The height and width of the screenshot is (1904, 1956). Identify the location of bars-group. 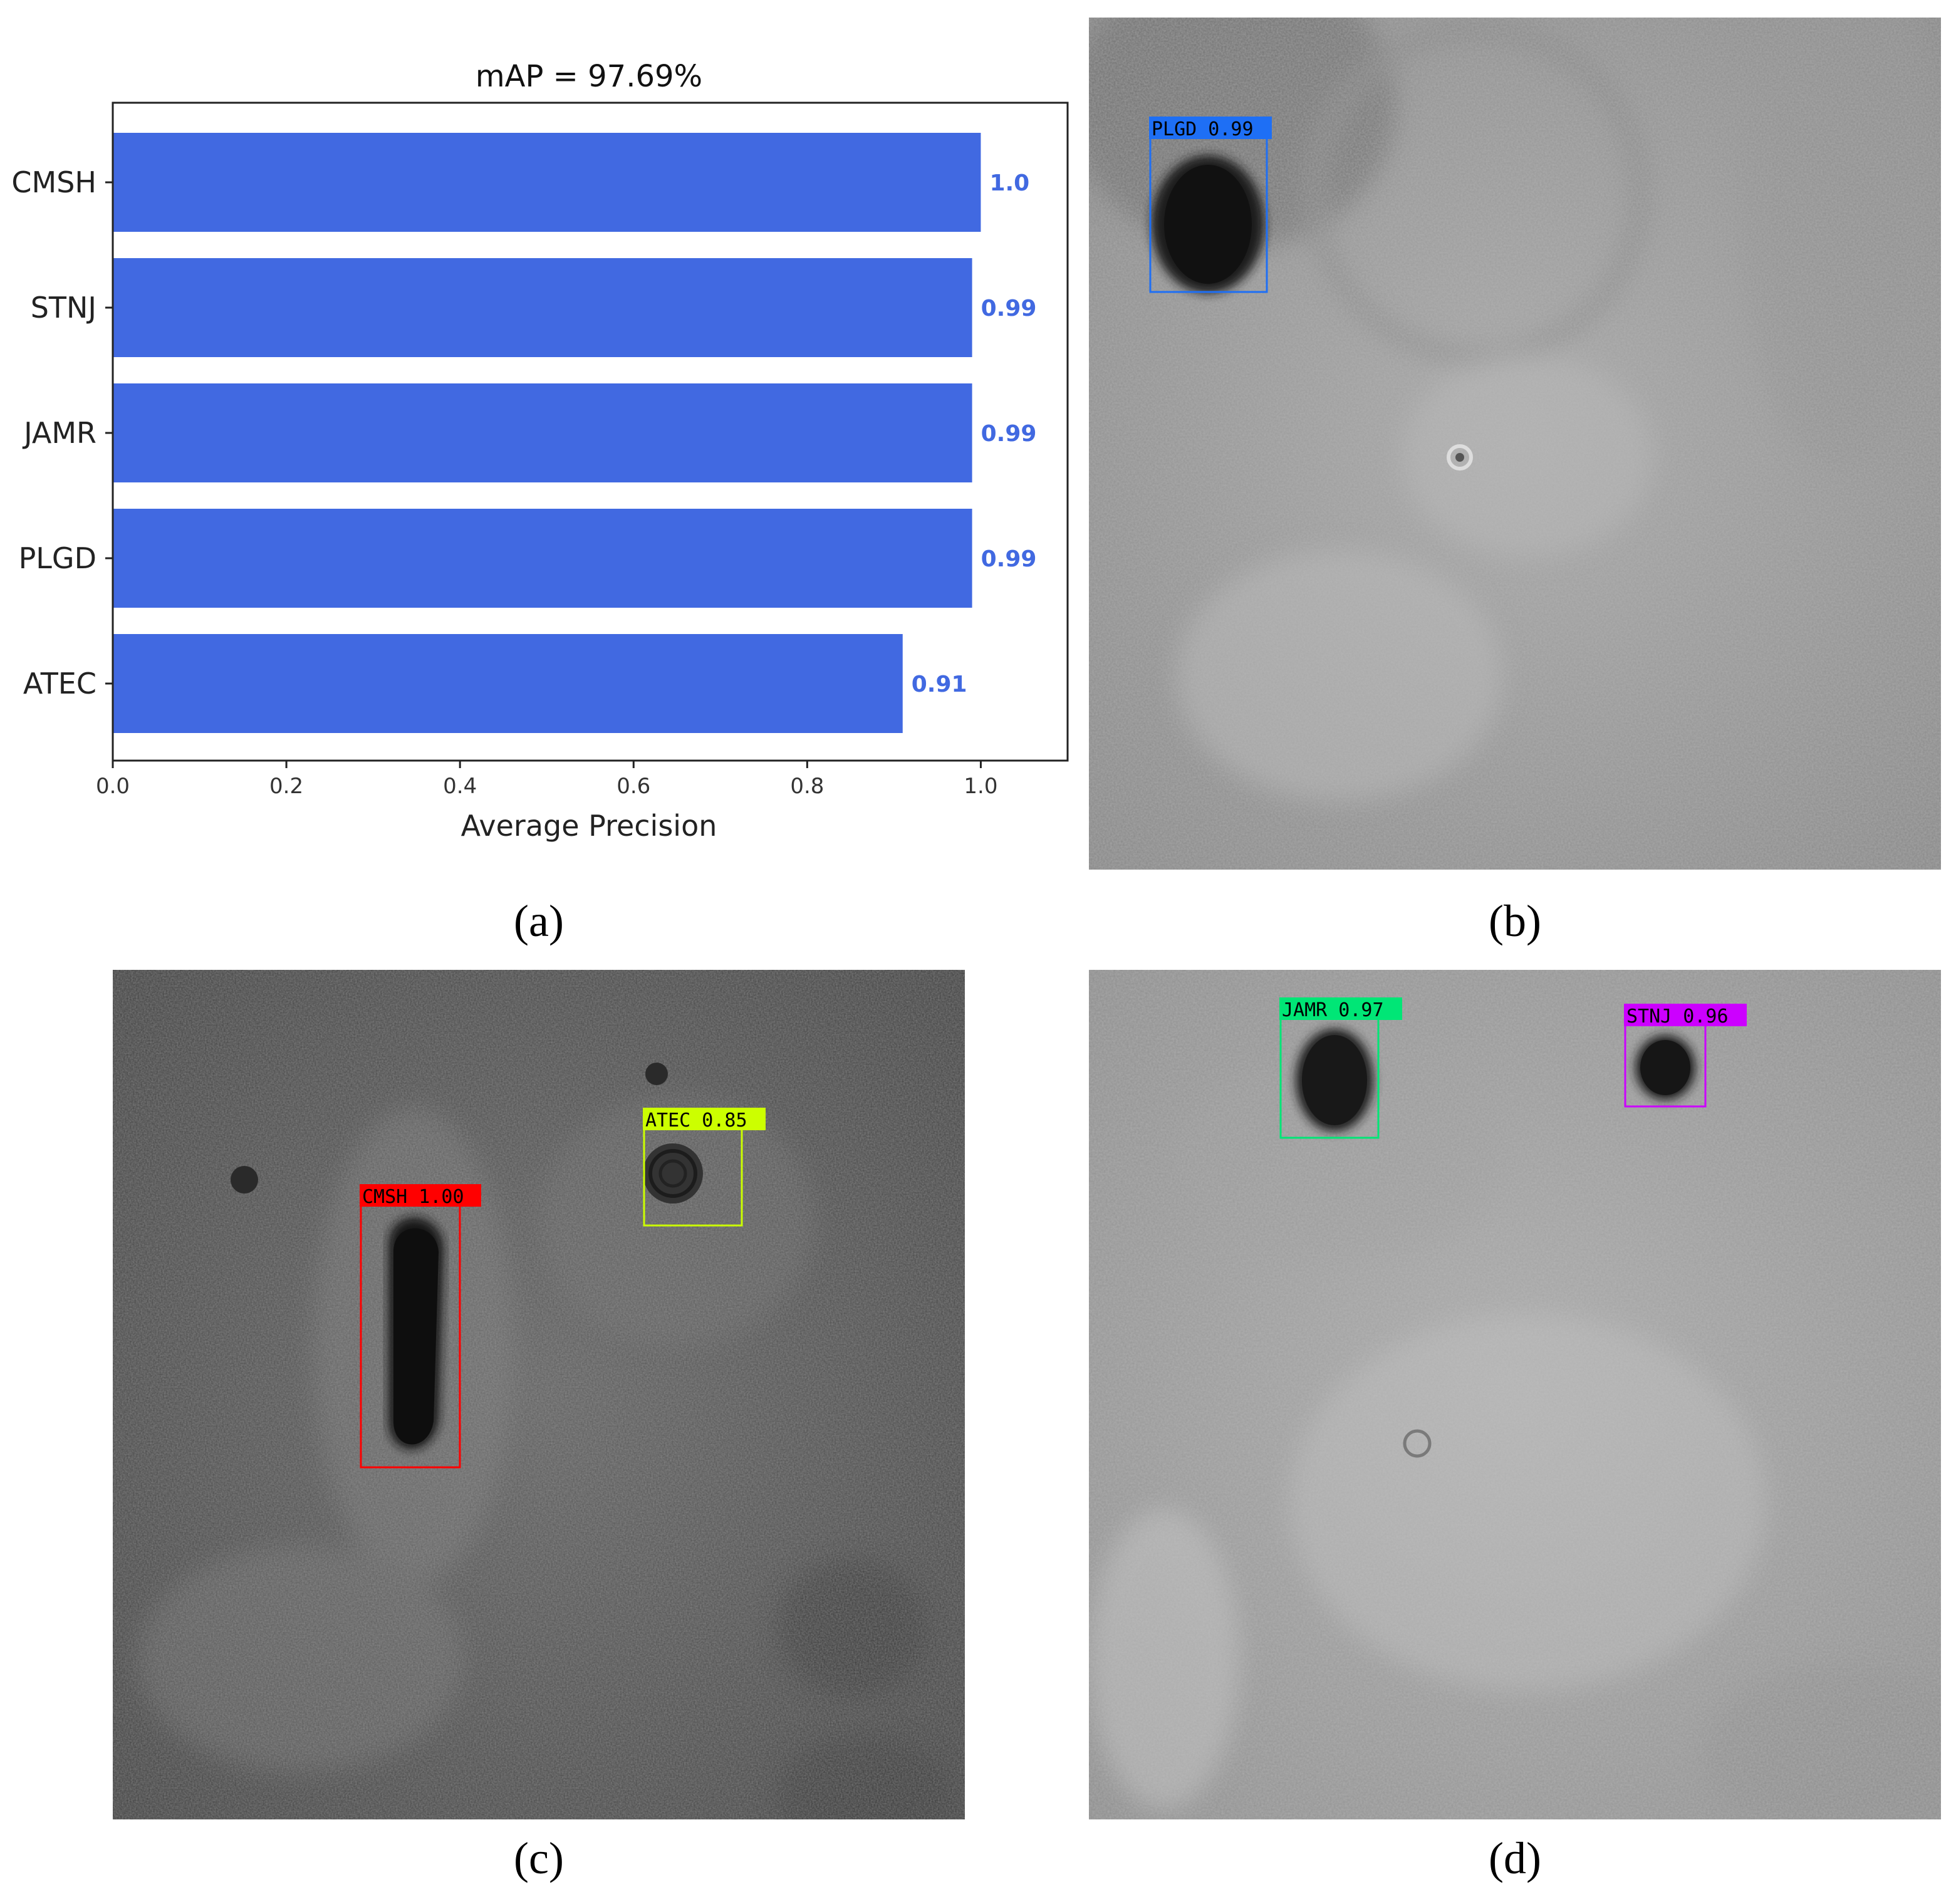
(547, 433).